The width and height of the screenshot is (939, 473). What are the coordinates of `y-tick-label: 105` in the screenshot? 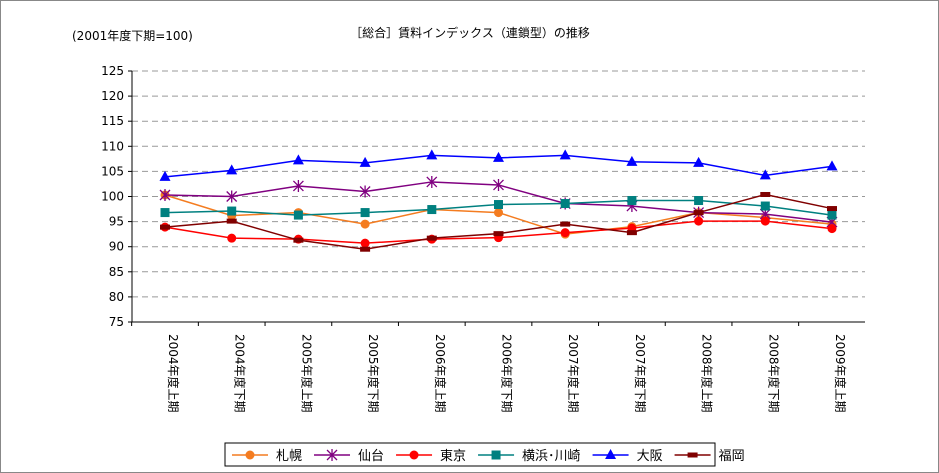 It's located at (112, 171).